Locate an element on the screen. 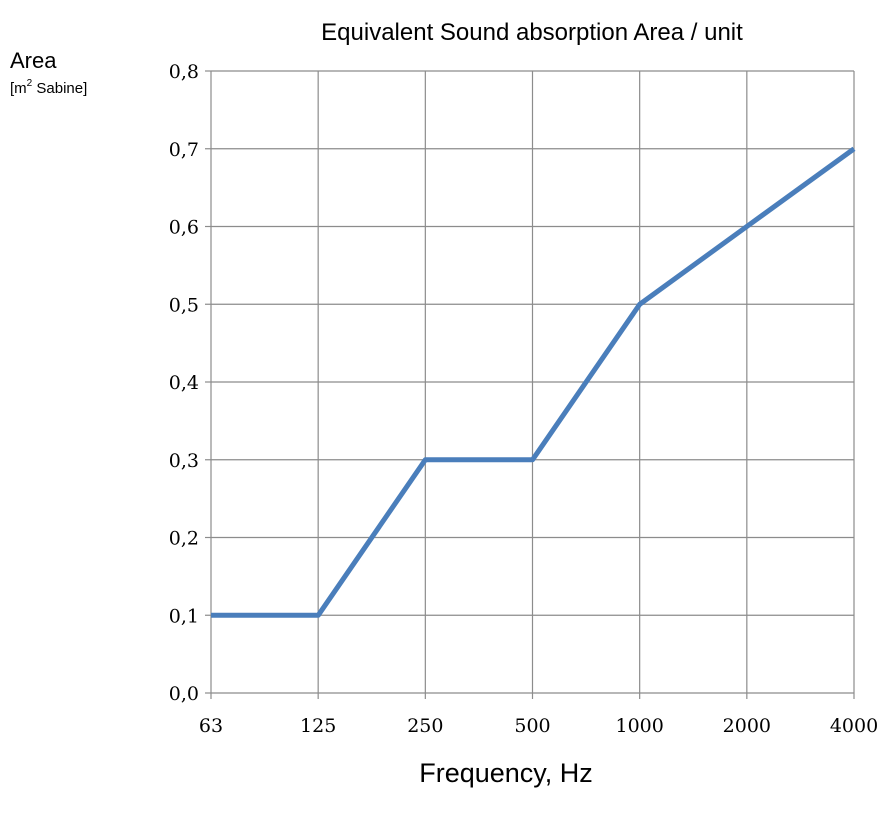  x-tick-label: 125 is located at coordinates (318, 726).